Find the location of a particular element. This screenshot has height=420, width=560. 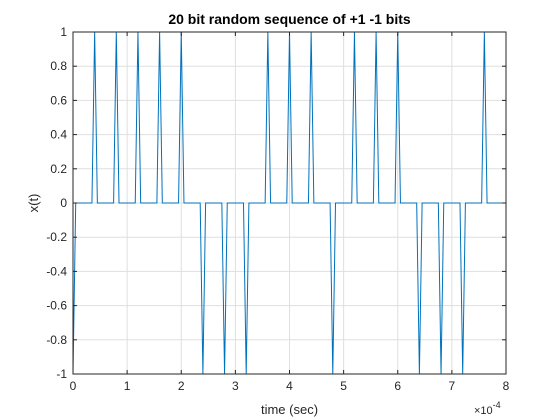

y-tick-label: 0.6 is located at coordinates (58, 100).